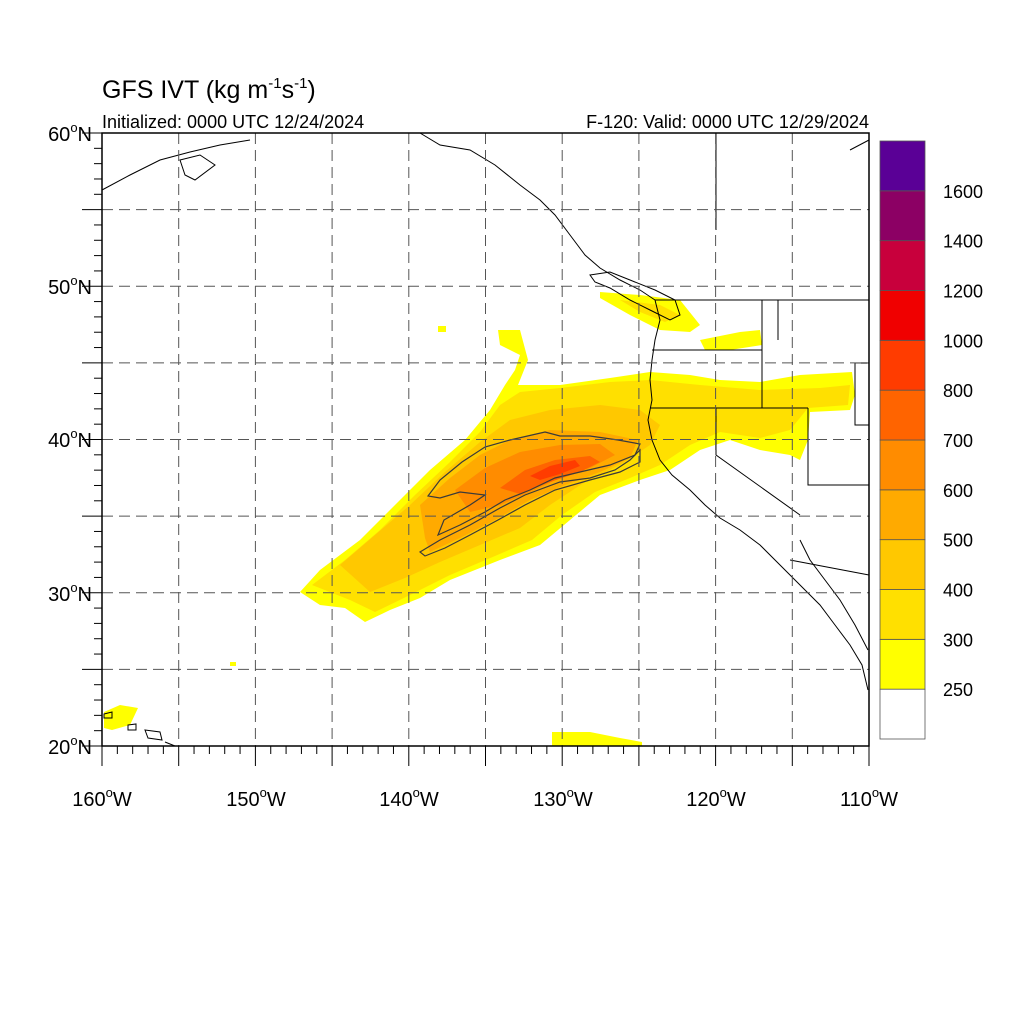  What do you see at coordinates (529, 502) in the screenshot?
I see `contour-500-south` at bounding box center [529, 502].